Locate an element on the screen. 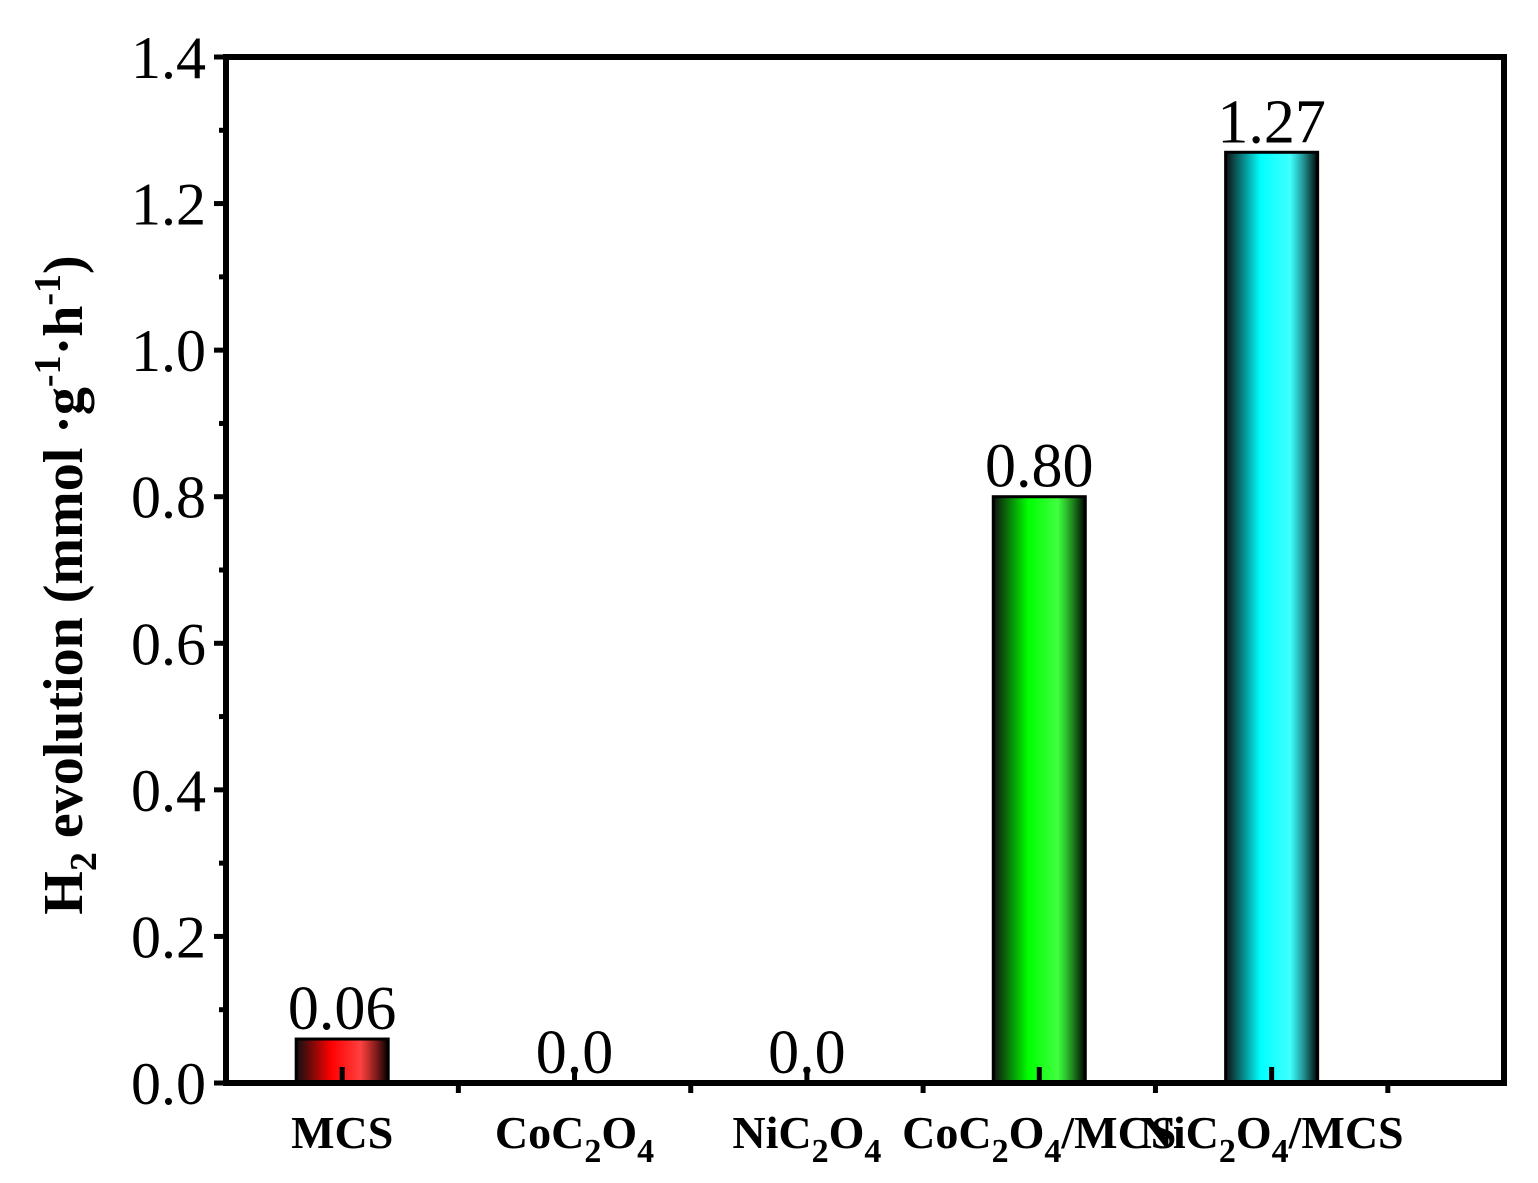 The width and height of the screenshot is (1538, 1183). category-label-4: NiC2O4/MCS is located at coordinates (1272, 1138).